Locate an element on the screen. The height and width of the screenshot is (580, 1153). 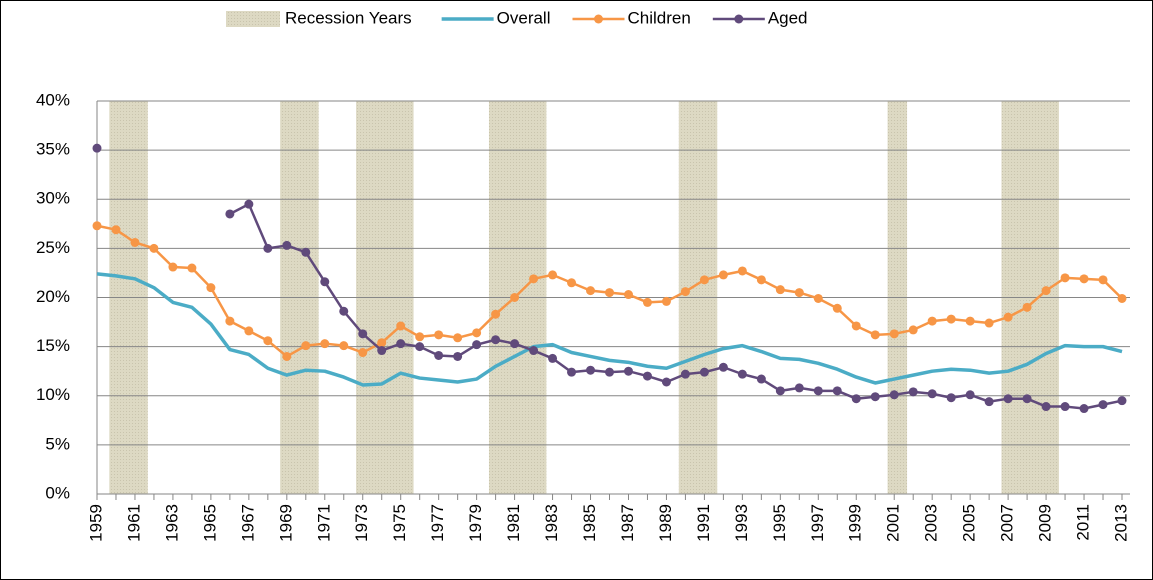
x-tick-label: 1975 is located at coordinates (399, 523).